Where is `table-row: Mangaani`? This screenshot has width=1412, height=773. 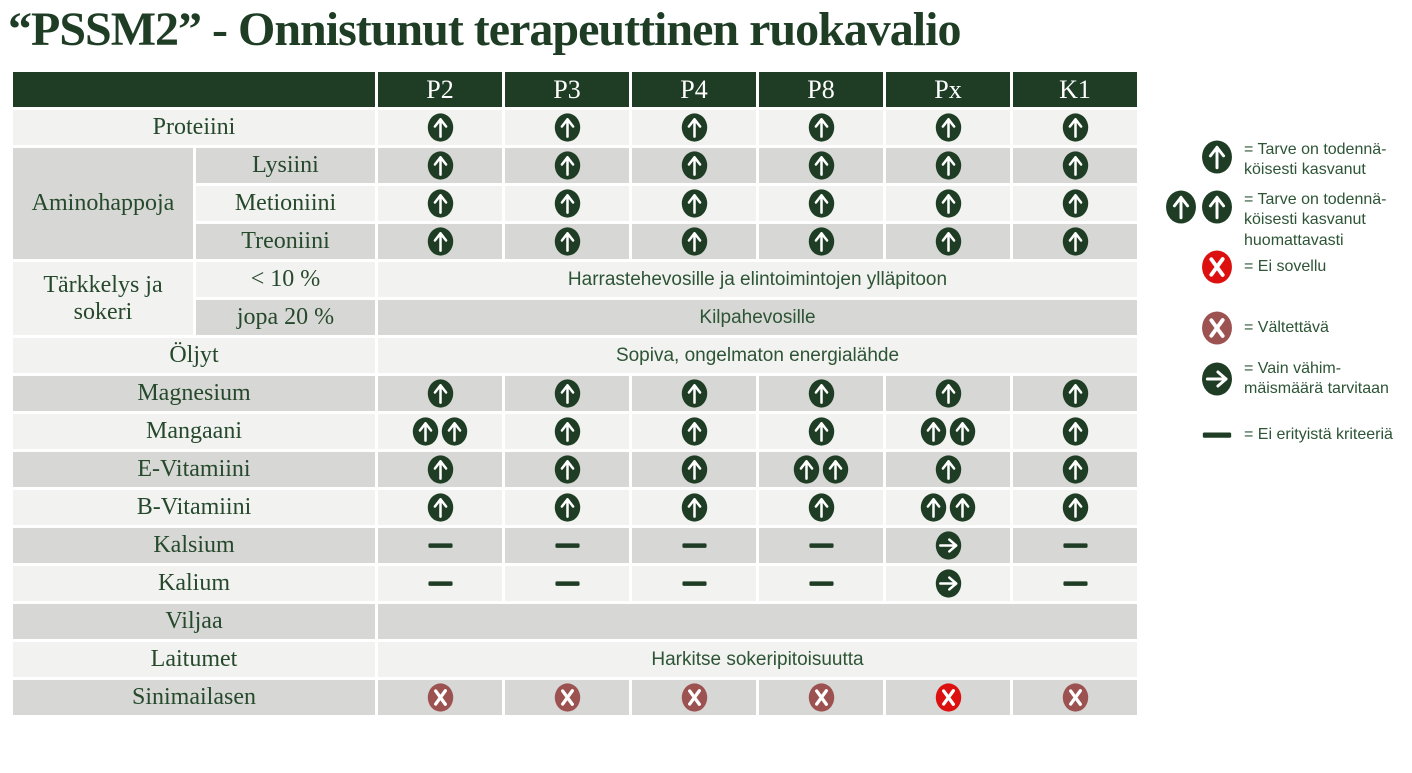 table-row: Mangaani is located at coordinates (575, 431).